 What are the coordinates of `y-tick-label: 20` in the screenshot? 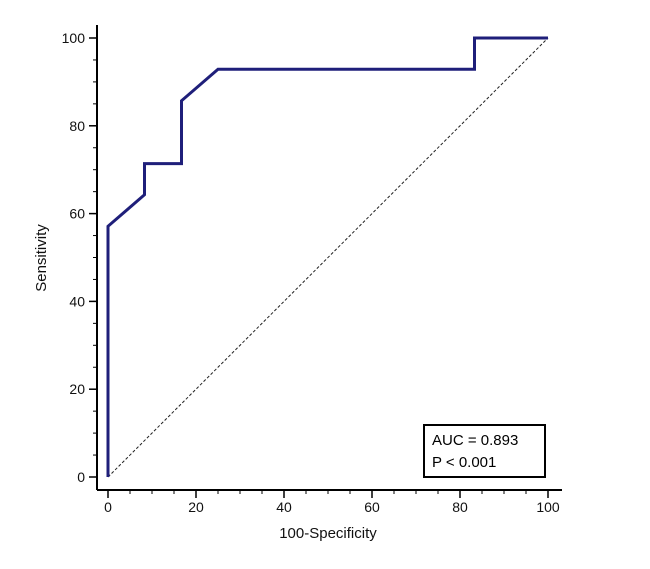 It's located at (77, 389).